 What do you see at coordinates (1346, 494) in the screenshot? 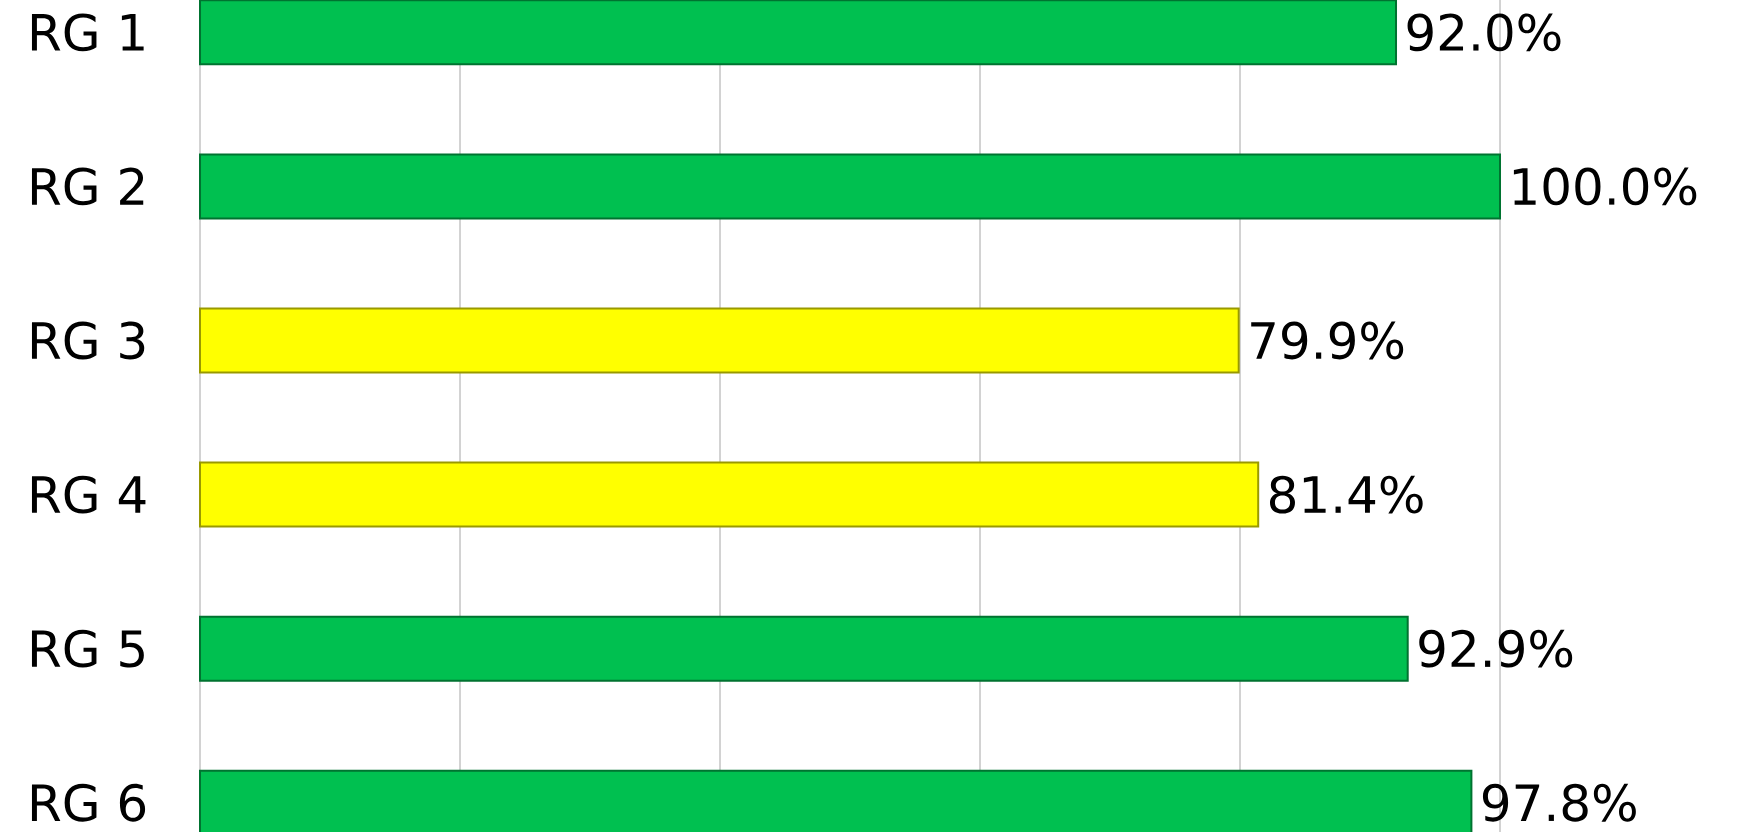
I see `data-label: 81.4%` at bounding box center [1346, 494].